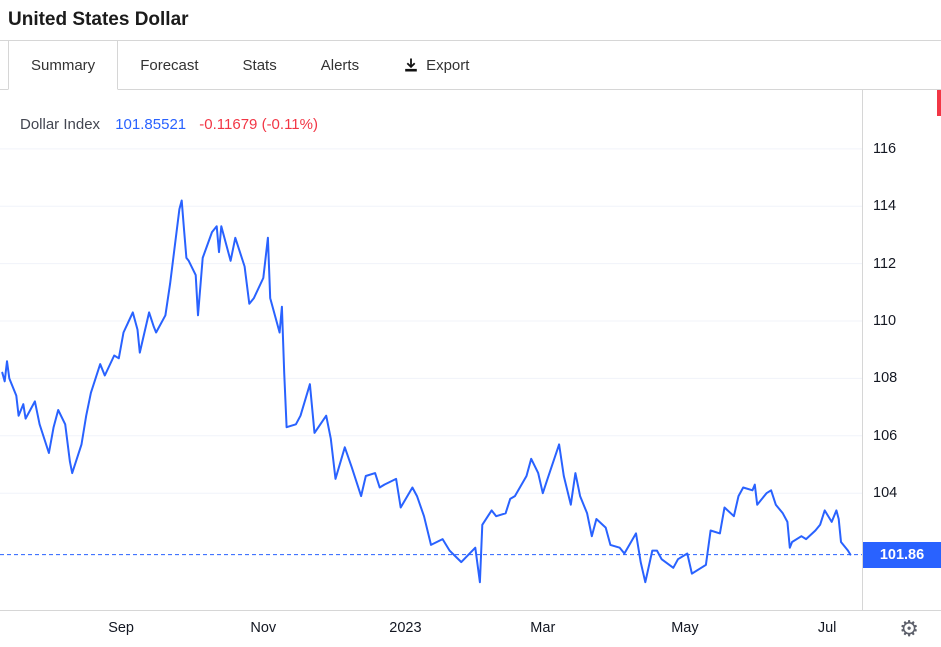 The width and height of the screenshot is (941, 647). I want to click on y-axis-label: 104, so click(885, 493).